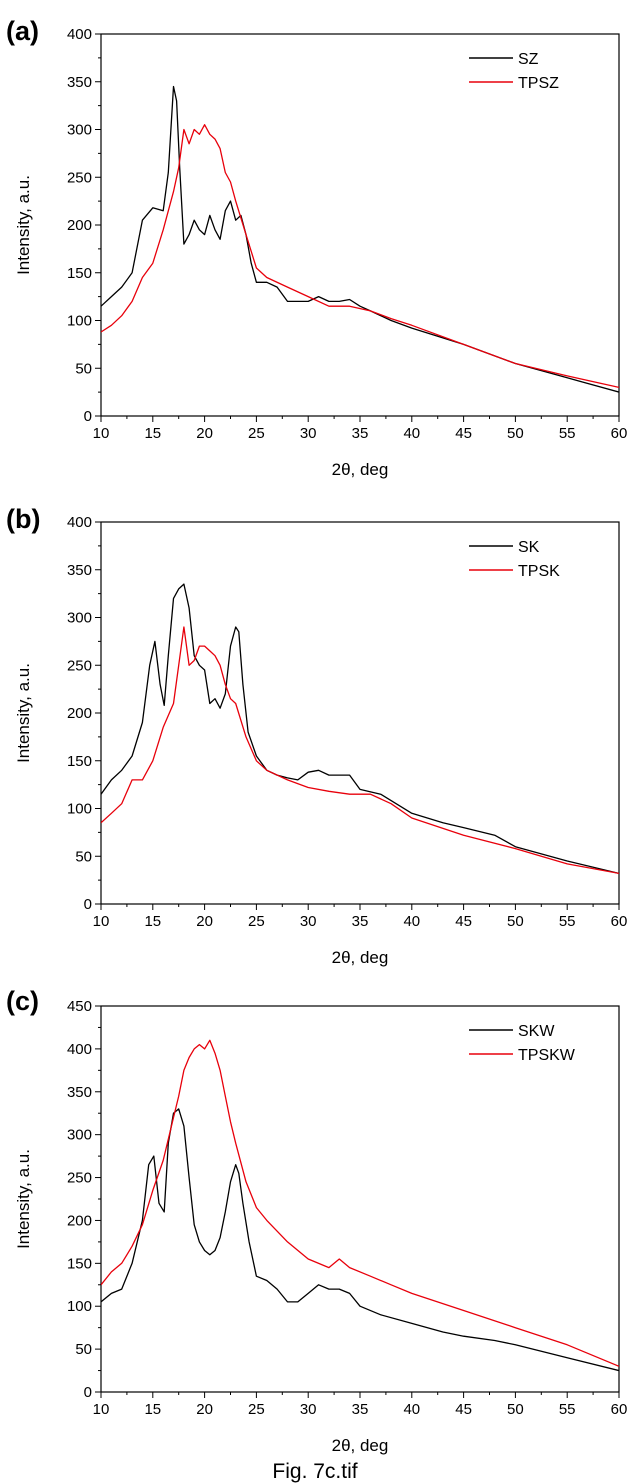  I want to click on panel-label: (a), so click(22, 31).